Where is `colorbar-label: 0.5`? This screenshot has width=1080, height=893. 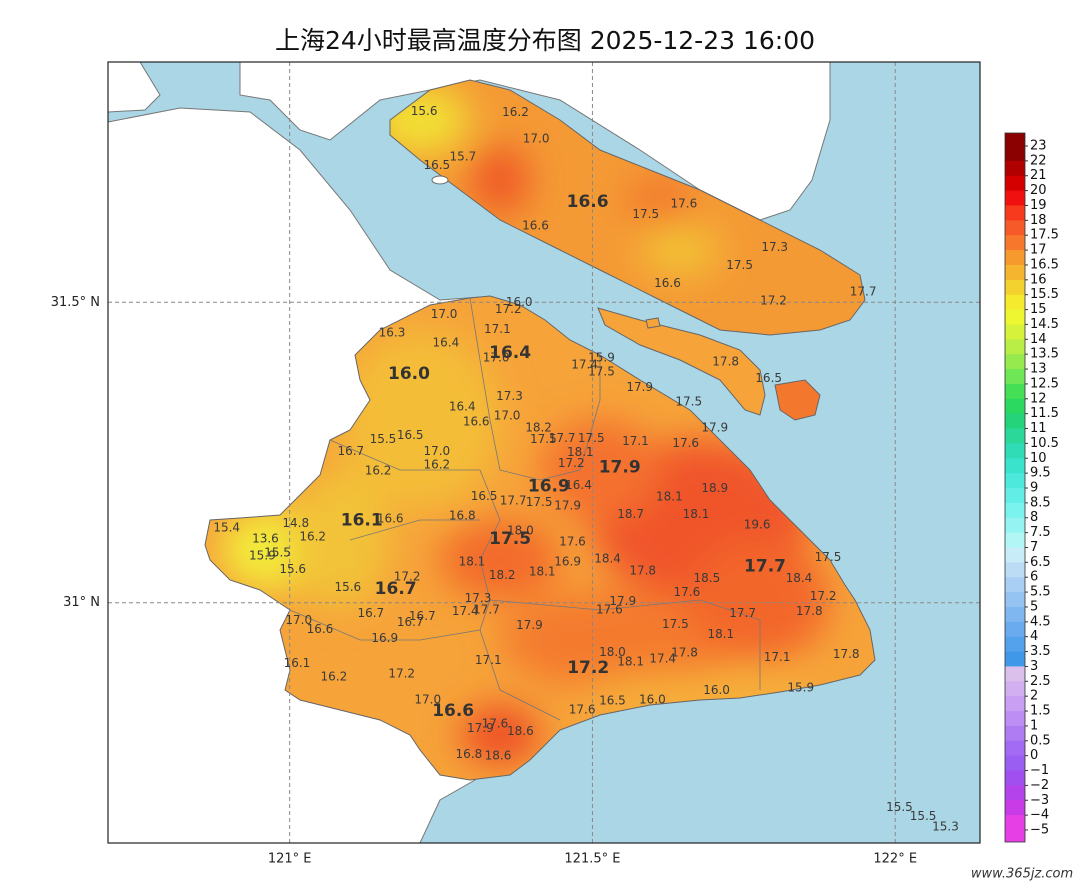
colorbar-label: 0.5 is located at coordinates (1040, 740).